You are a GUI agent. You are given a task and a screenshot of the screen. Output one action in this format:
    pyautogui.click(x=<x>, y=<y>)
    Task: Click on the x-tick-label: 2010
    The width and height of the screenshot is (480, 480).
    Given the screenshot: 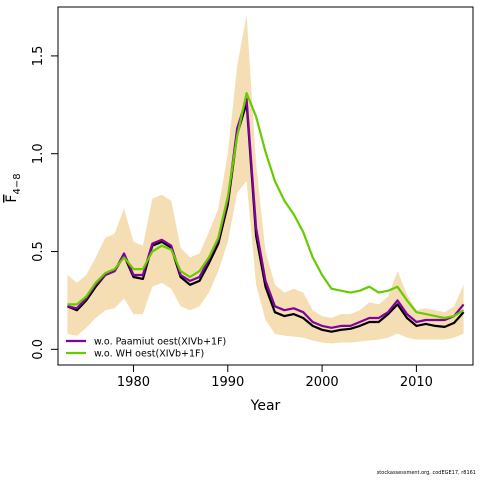 What is the action you would take?
    pyautogui.click(x=416, y=382)
    